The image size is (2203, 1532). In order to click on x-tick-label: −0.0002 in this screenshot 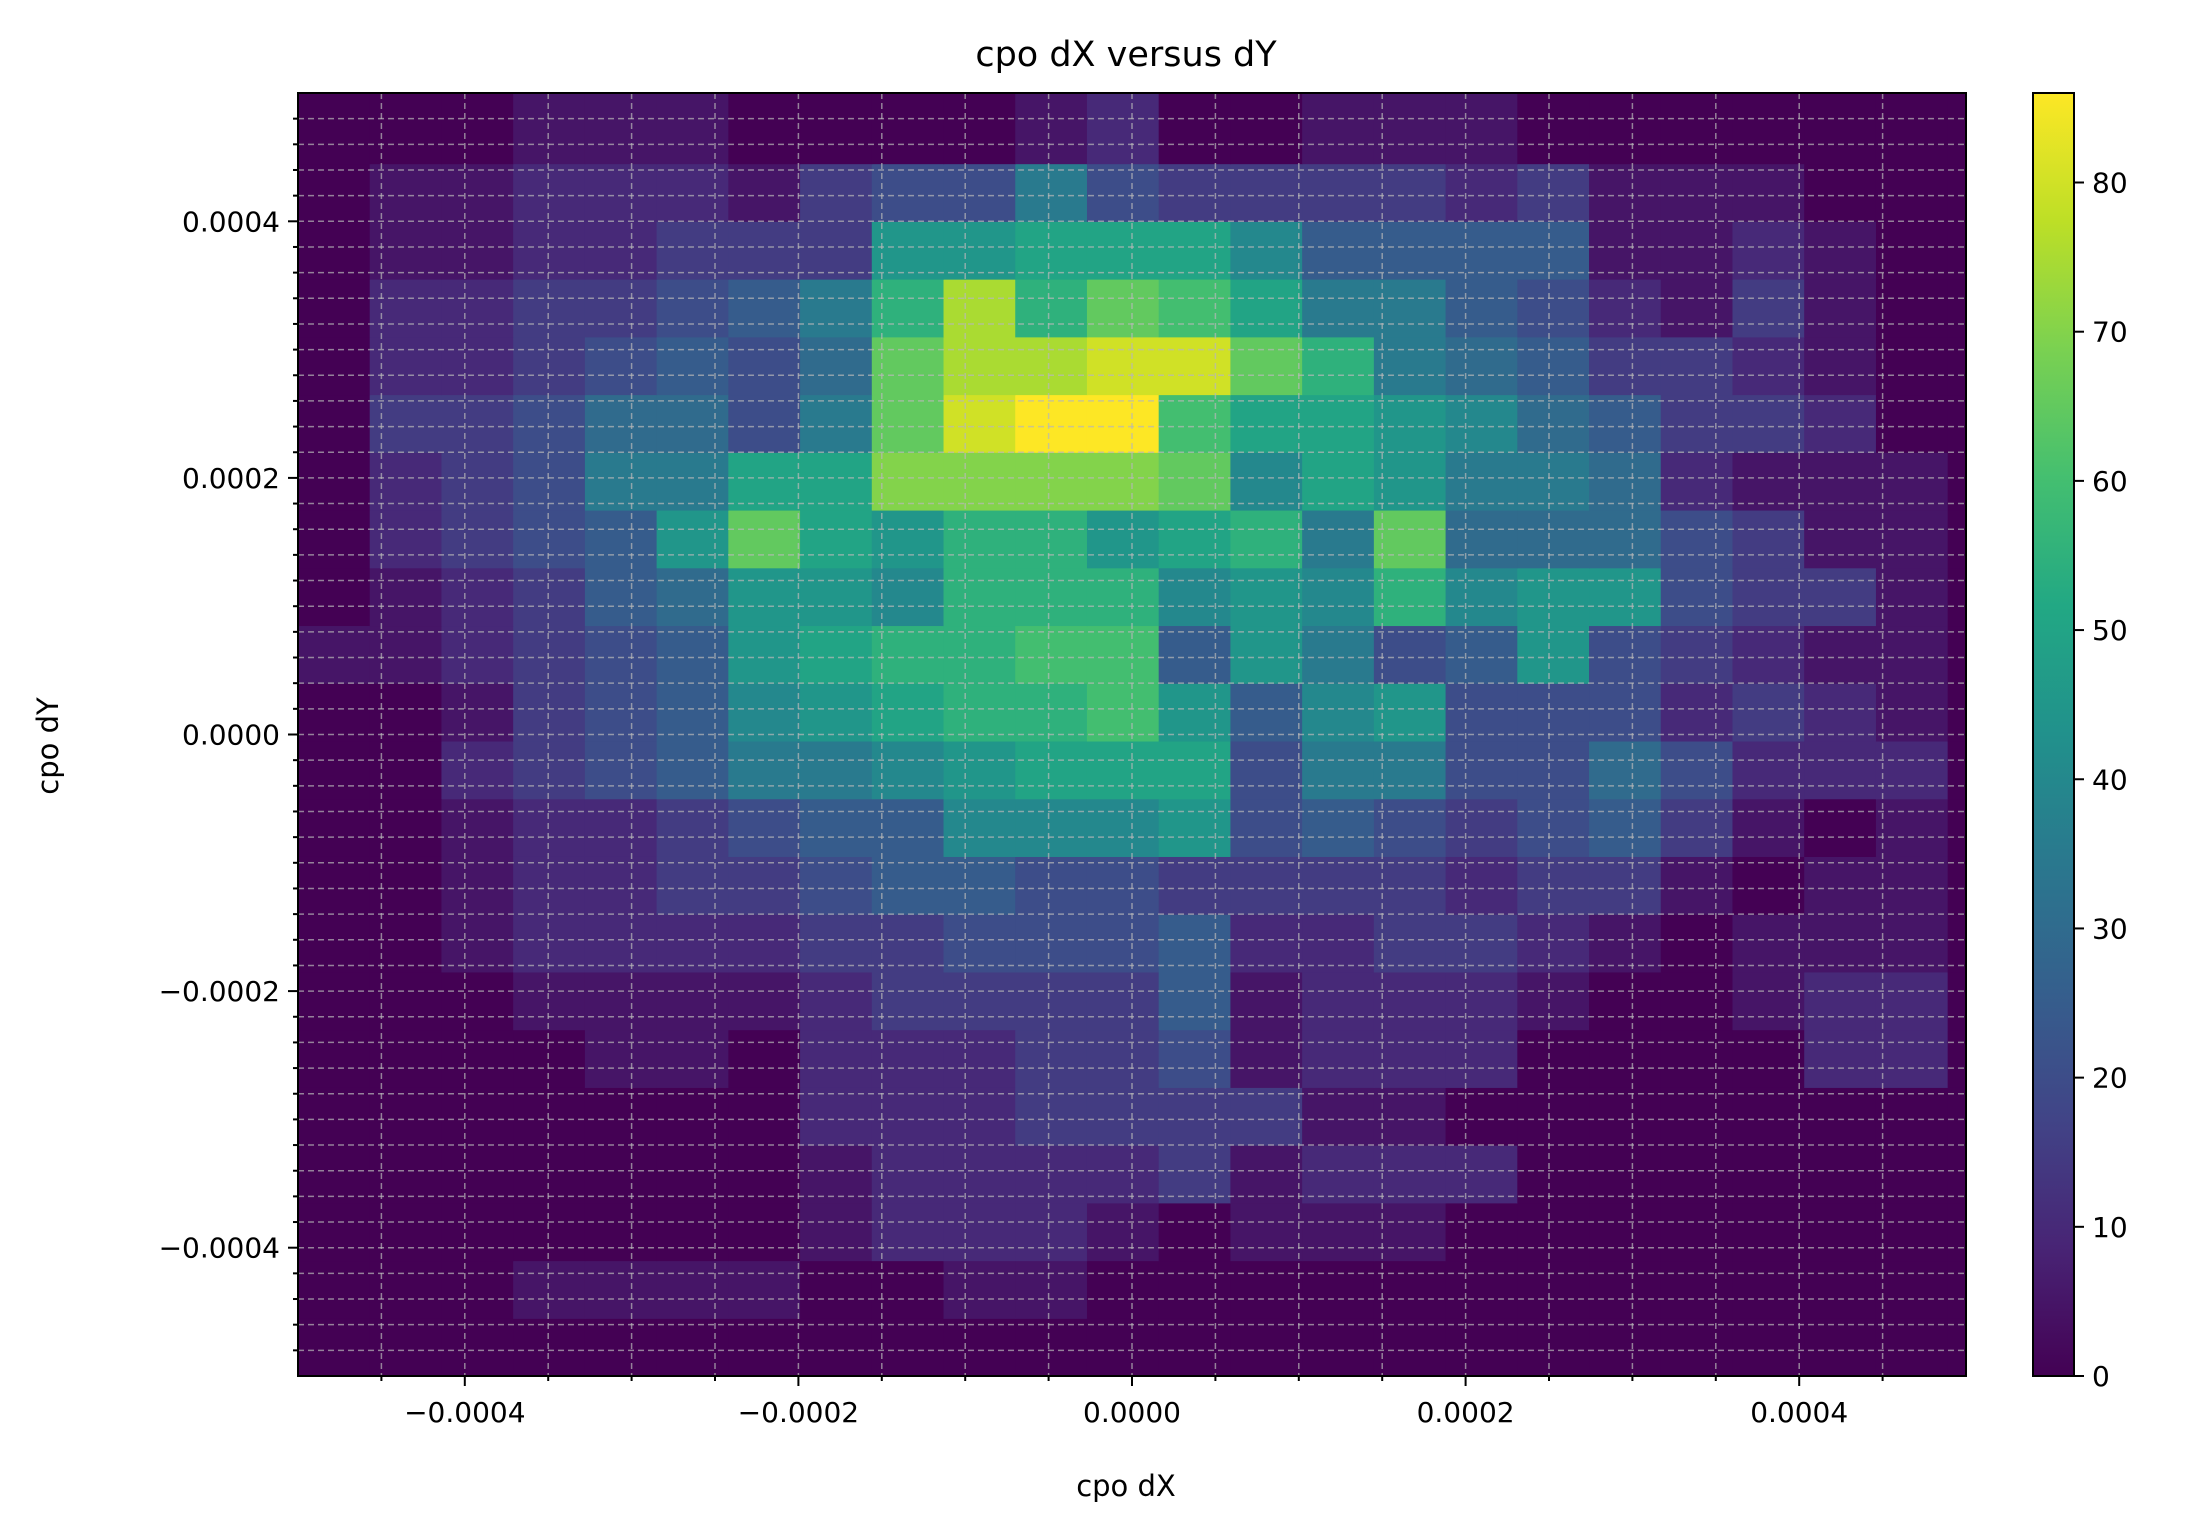, I will do `click(798, 1412)`.